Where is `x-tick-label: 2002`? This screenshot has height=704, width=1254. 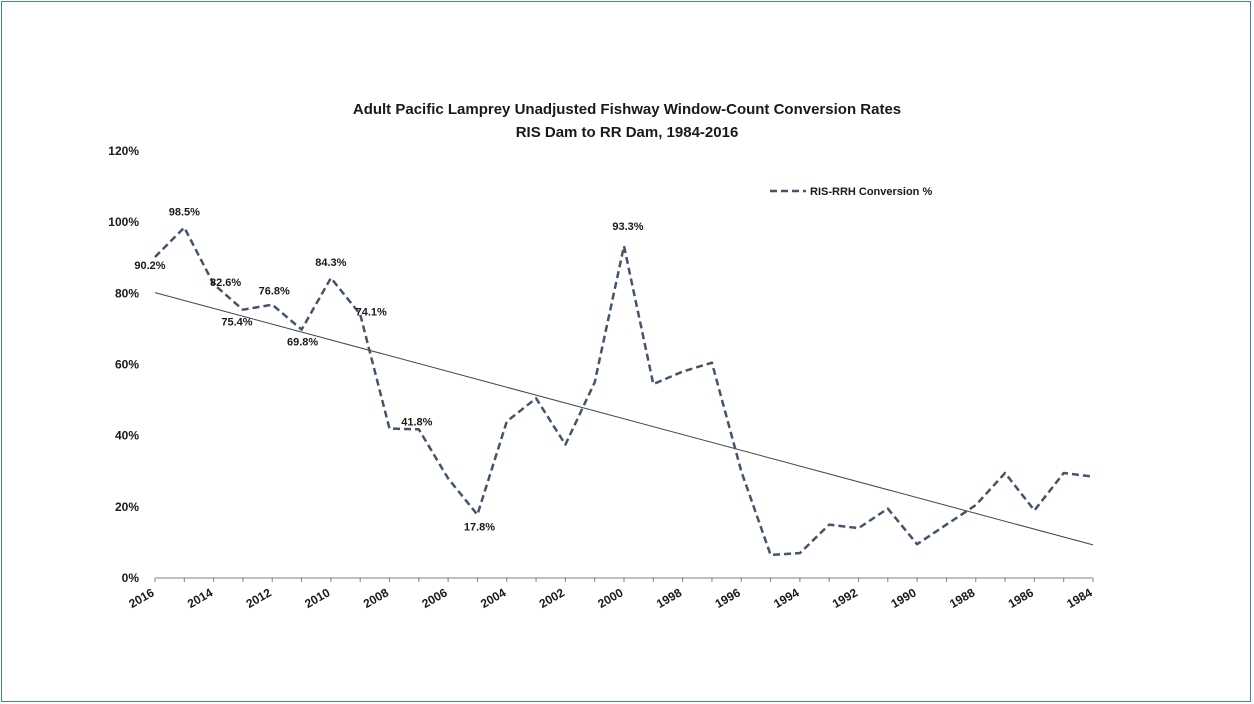 x-tick-label: 2002 is located at coordinates (552, 598).